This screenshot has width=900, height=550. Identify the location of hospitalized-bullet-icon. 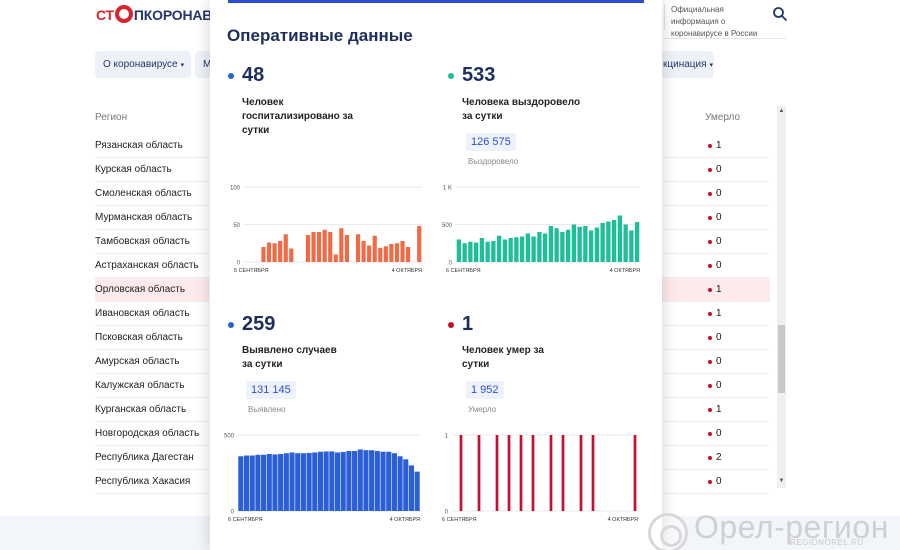
(231, 76).